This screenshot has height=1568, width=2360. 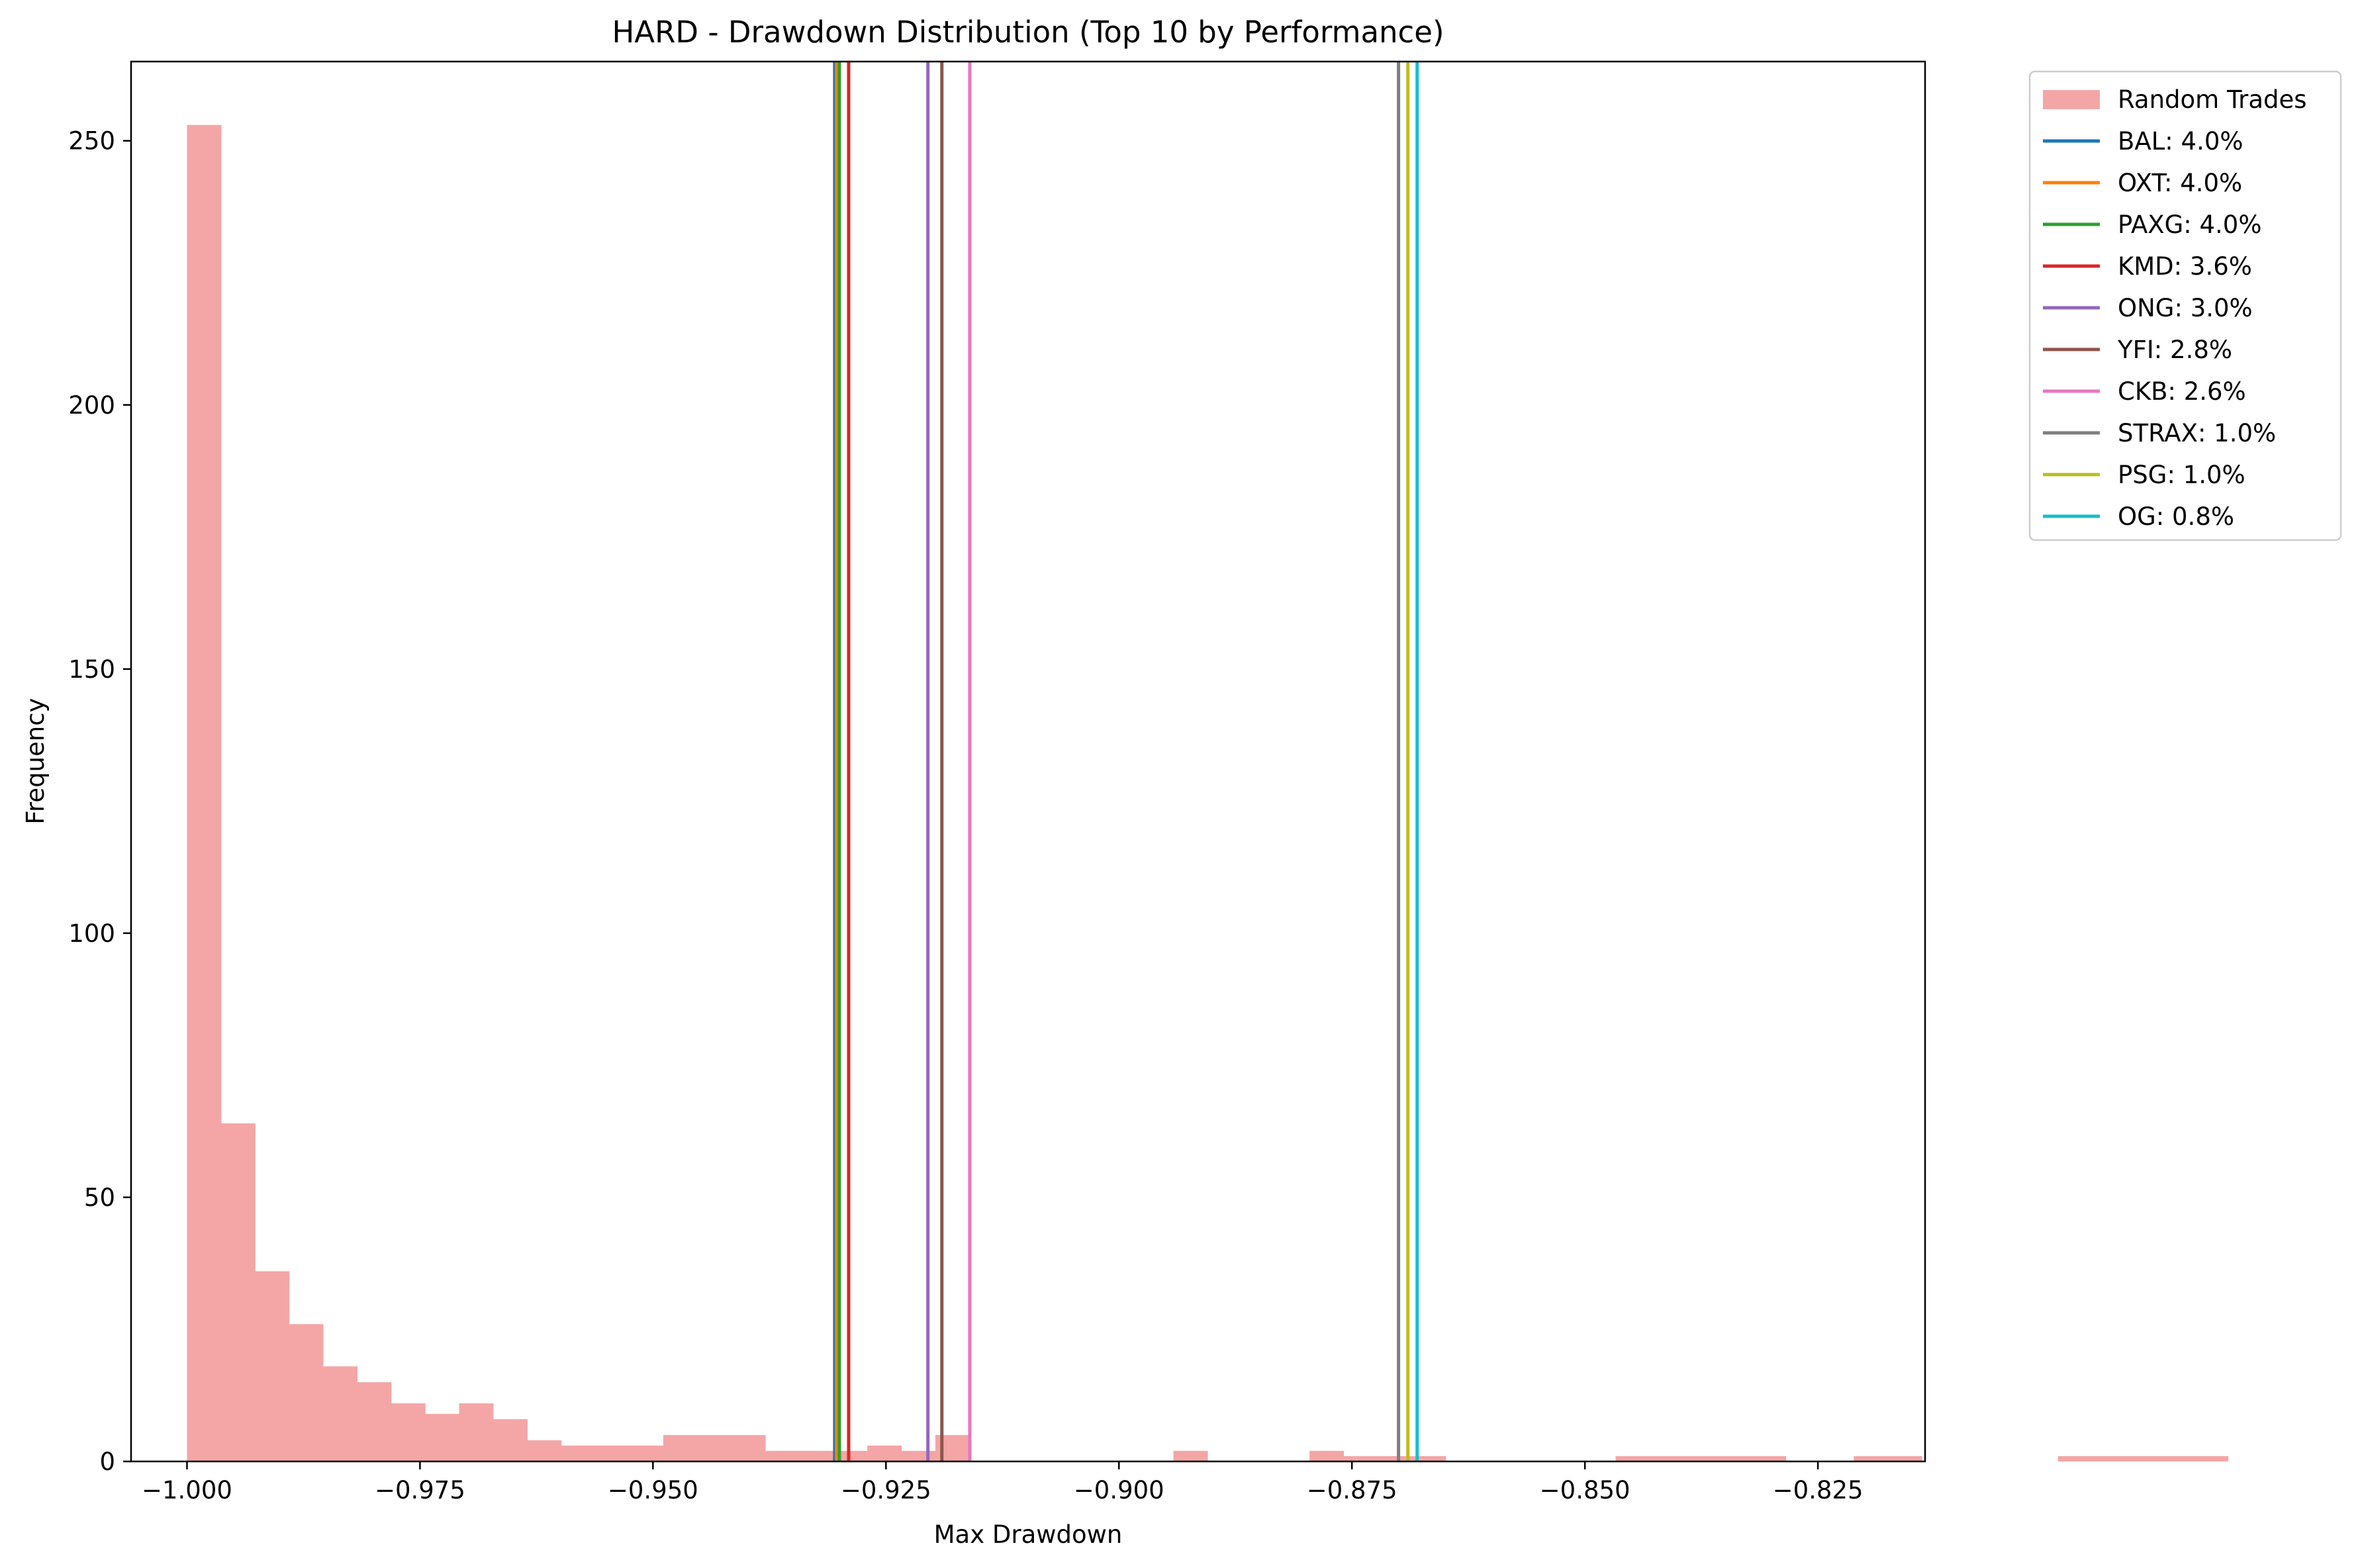 I want to click on legend-label: CKB: 2.6%, so click(x=2182, y=391).